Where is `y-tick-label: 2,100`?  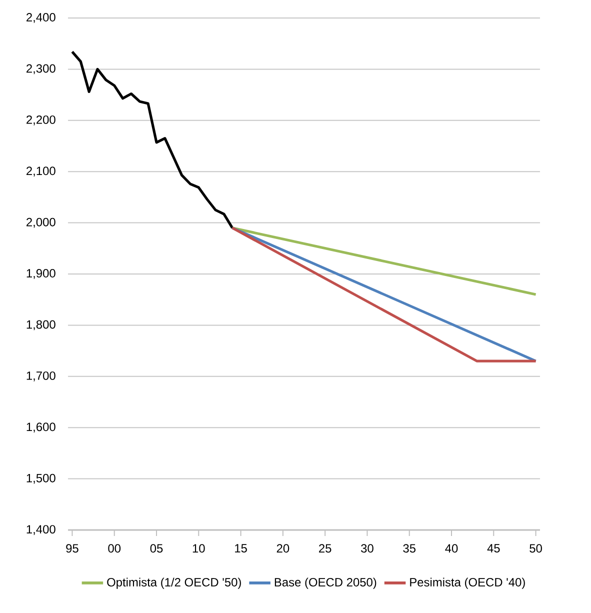
y-tick-label: 2,100 is located at coordinates (41, 171).